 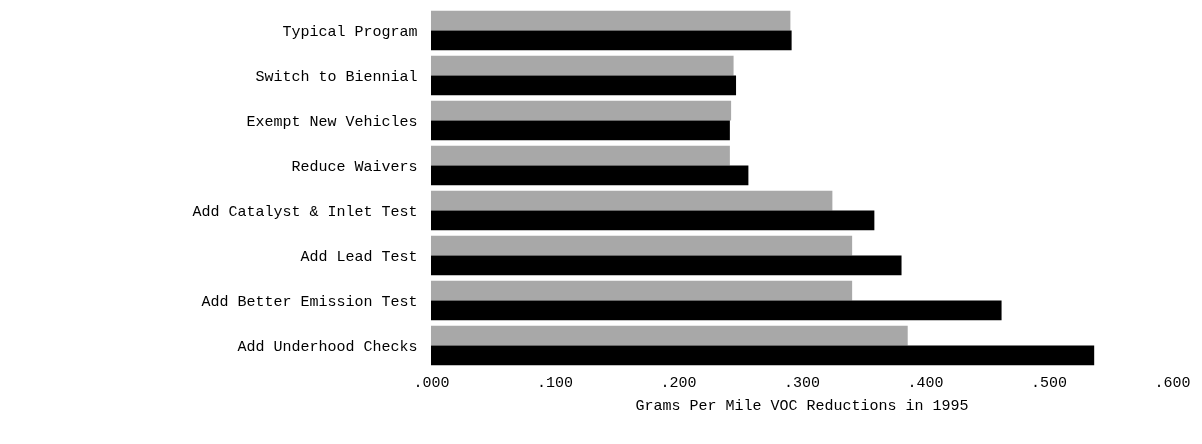 I want to click on y-tick-label: Switch to Biennial, so click(x=336, y=77).